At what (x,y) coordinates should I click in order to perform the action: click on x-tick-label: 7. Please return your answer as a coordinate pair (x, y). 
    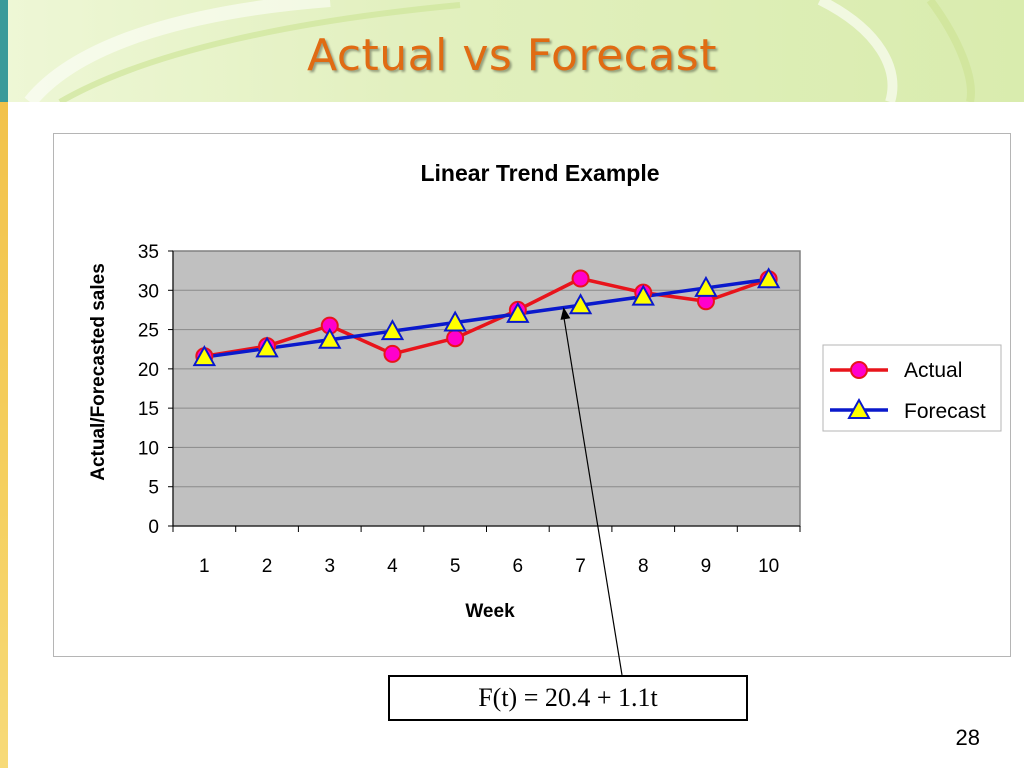
    Looking at the image, I should click on (580, 566).